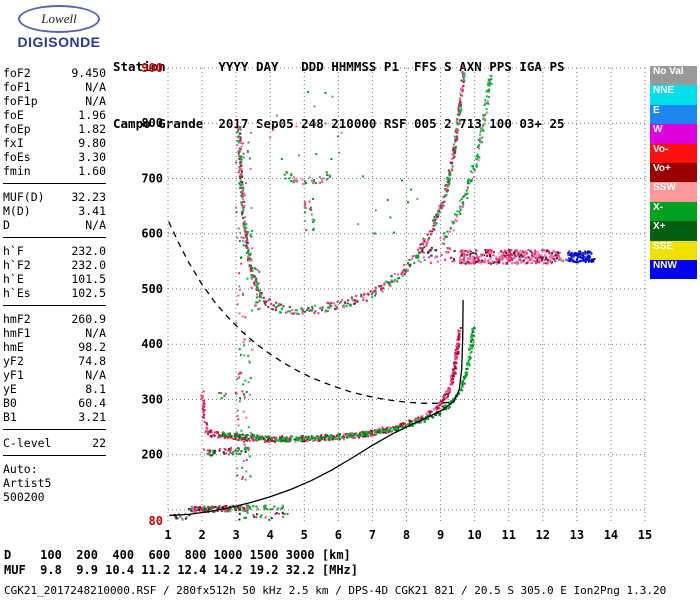  Describe the element at coordinates (510, 256) in the screenshot. I see `series-spread-f-band` at that location.